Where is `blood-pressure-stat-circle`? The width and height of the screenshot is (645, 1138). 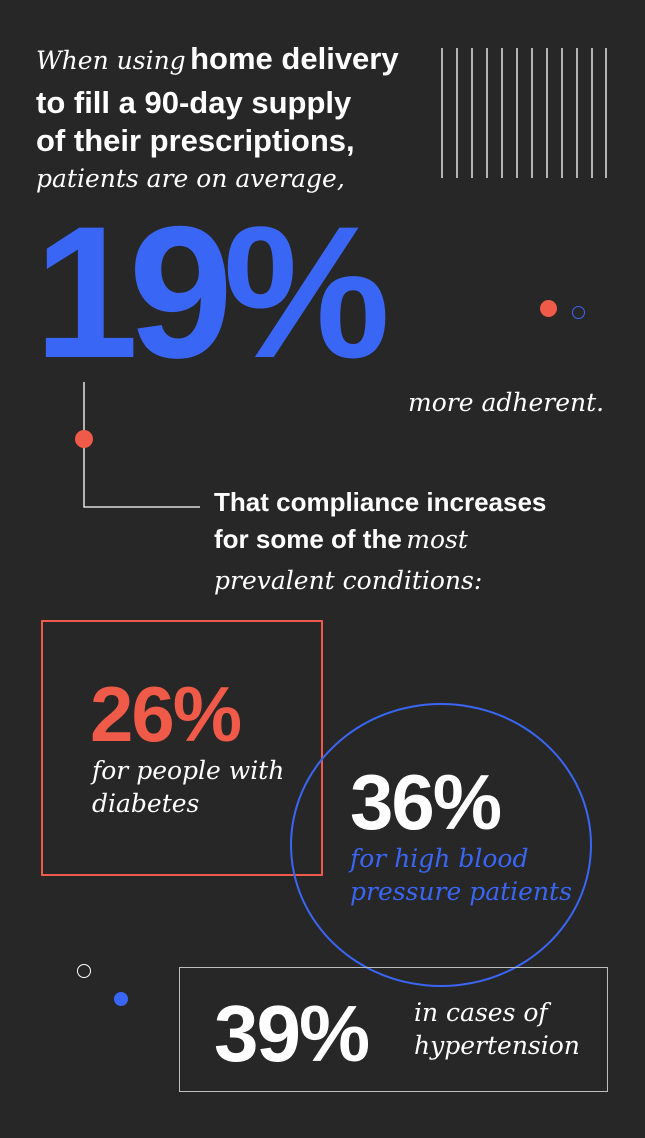 blood-pressure-stat-circle is located at coordinates (441, 845).